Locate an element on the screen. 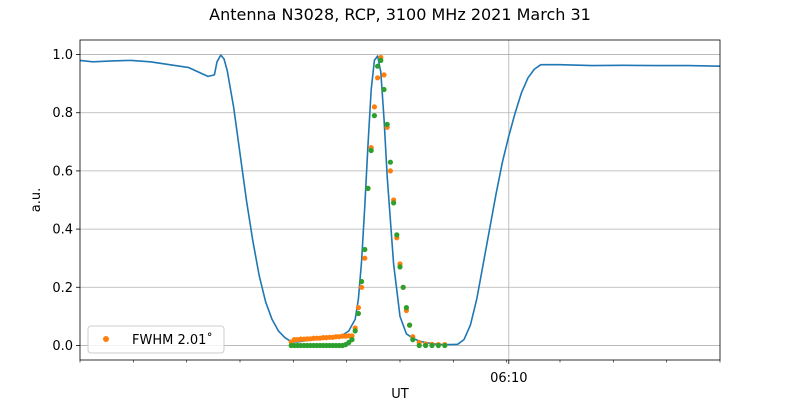 The image size is (800, 400). y-tick-label: 0.0 is located at coordinates (62, 346).